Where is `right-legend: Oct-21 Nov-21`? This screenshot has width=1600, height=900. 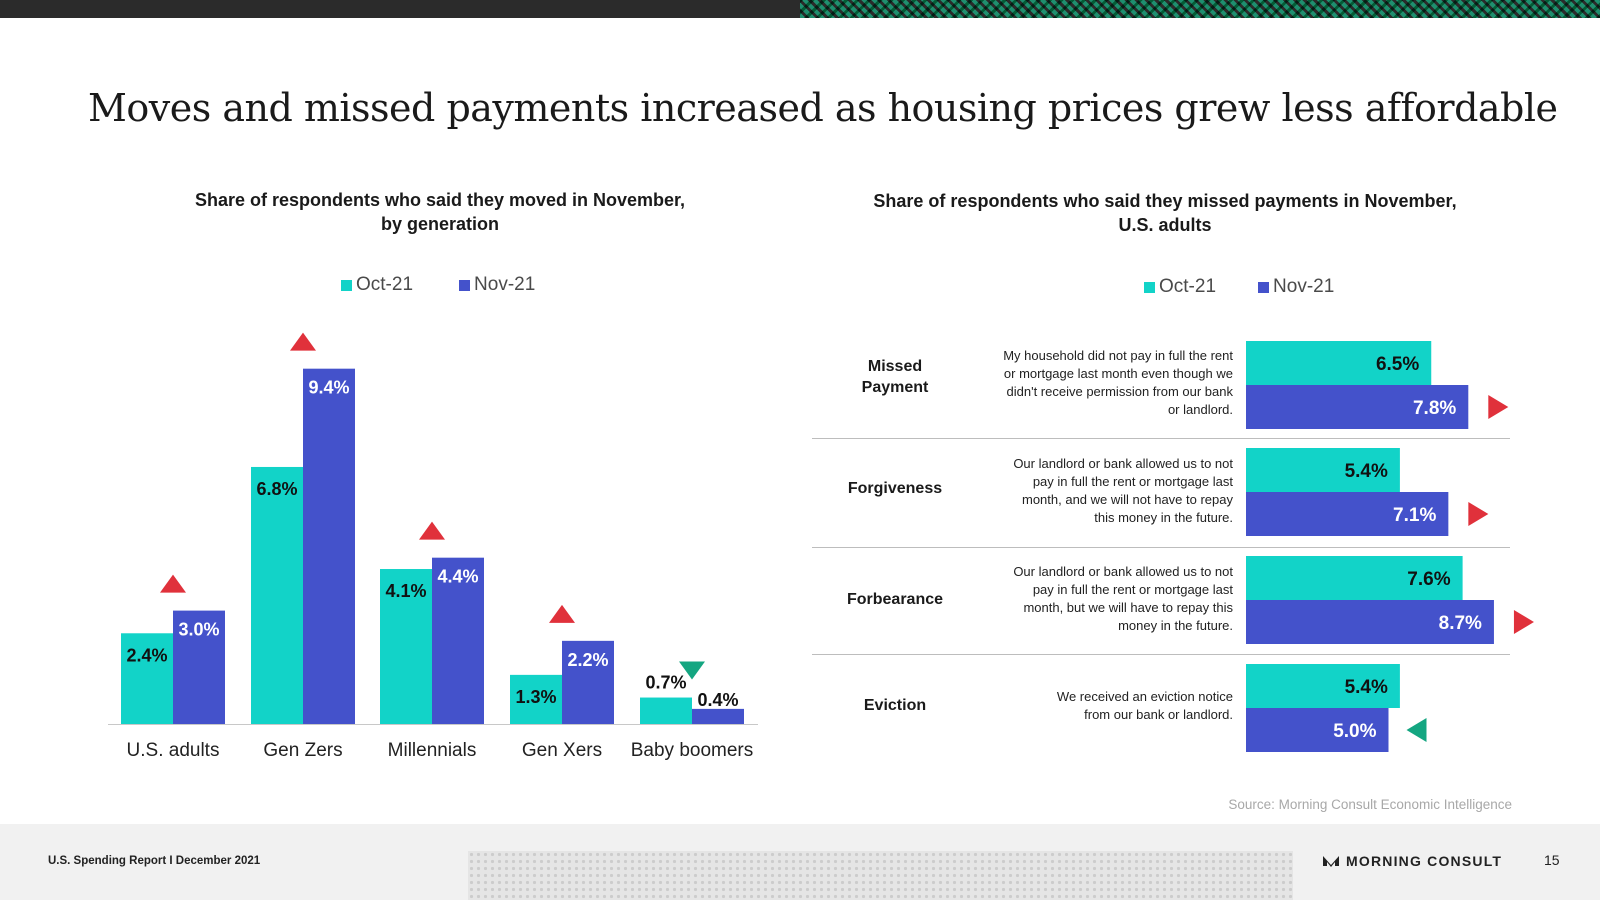
right-legend: Oct-21 Nov-21 is located at coordinates (1239, 287).